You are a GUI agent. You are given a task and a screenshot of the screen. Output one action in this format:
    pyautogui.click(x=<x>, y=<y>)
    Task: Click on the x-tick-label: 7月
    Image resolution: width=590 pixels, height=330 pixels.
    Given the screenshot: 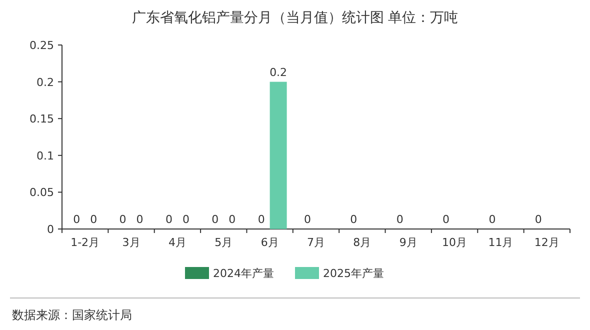 What is the action you would take?
    pyautogui.click(x=316, y=242)
    